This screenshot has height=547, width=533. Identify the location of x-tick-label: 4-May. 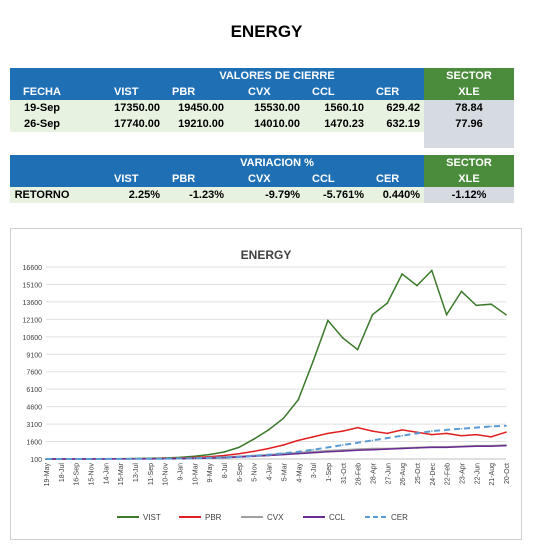
(299, 473).